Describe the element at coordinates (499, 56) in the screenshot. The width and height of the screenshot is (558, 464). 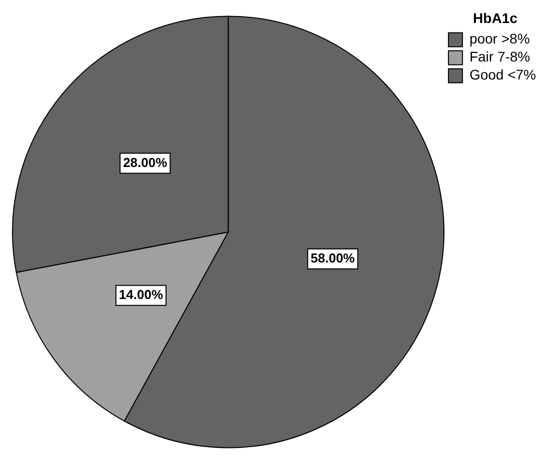
I see `legend-label: Fair 7-8%` at that location.